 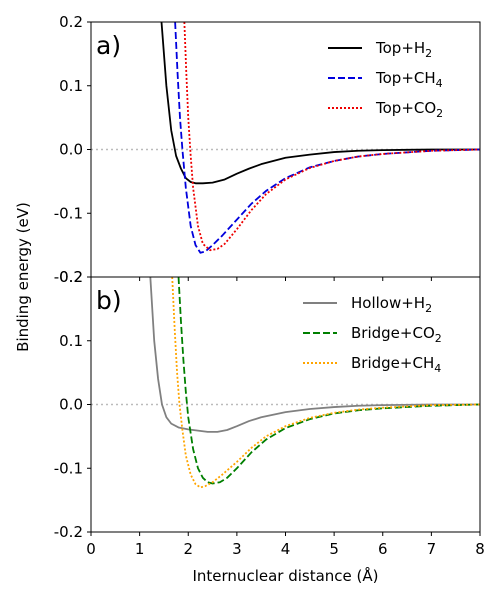 I want to click on x-tick-label: 3, so click(x=237, y=549).